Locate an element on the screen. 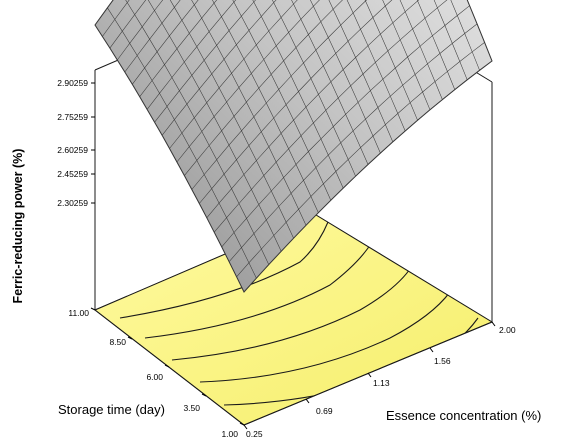  y-tick-label: 6.00 is located at coordinates (154, 377).